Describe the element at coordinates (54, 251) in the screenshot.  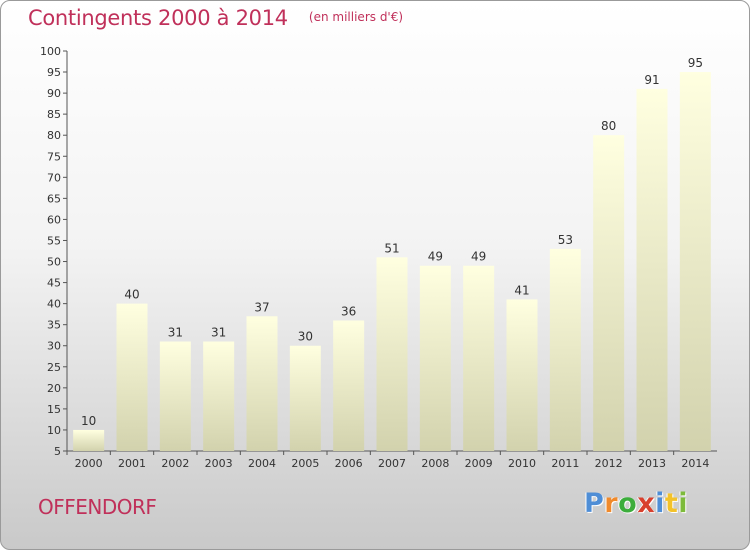
I see `y-axis: 5 10 15 20 25 30 35 40 45 50 55 60 65 70 75 80 85 90 95 100` at that location.